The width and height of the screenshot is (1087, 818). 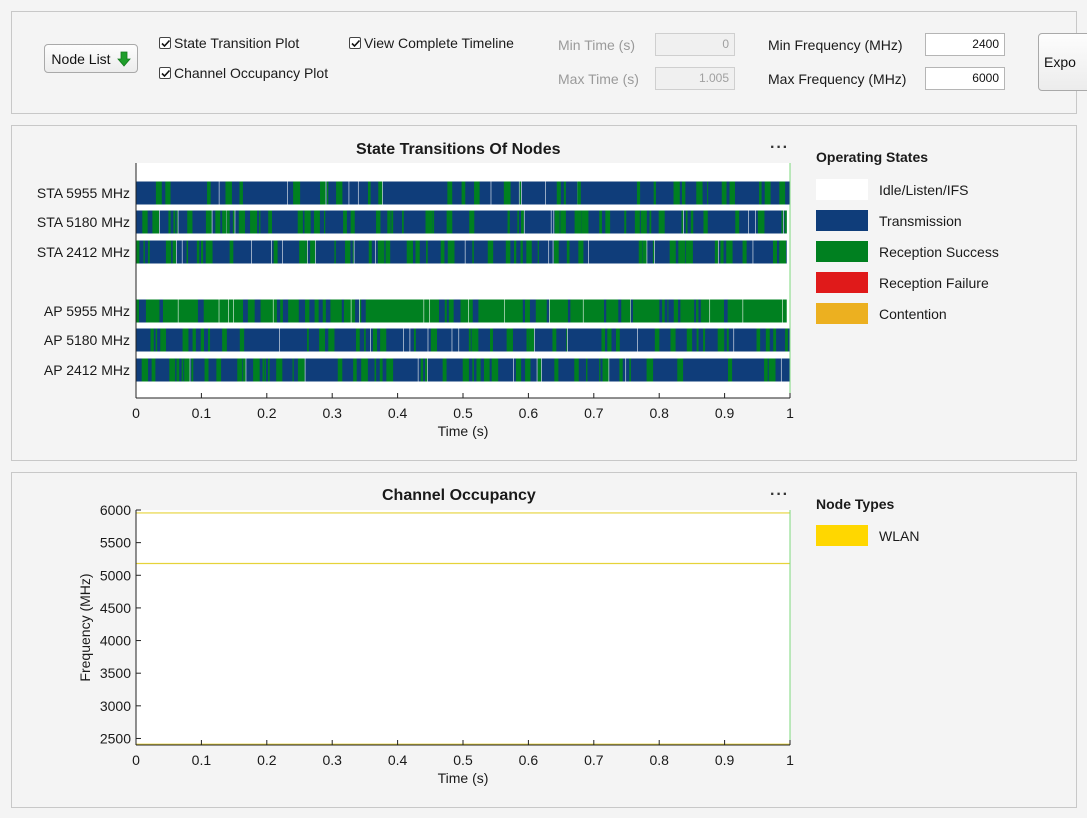 I want to click on channel-occupancy-plot-checkbox: Channel Occupancy Plot, so click(x=243, y=73).